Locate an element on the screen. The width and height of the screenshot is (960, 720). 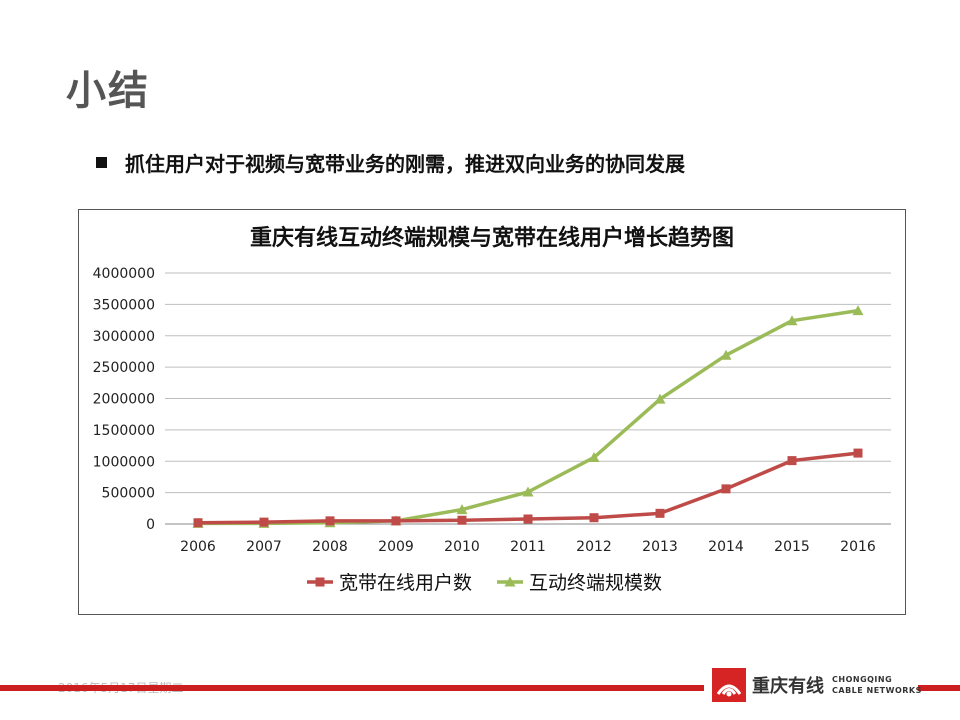
y-tick-label: 2000000 is located at coordinates (124, 400).